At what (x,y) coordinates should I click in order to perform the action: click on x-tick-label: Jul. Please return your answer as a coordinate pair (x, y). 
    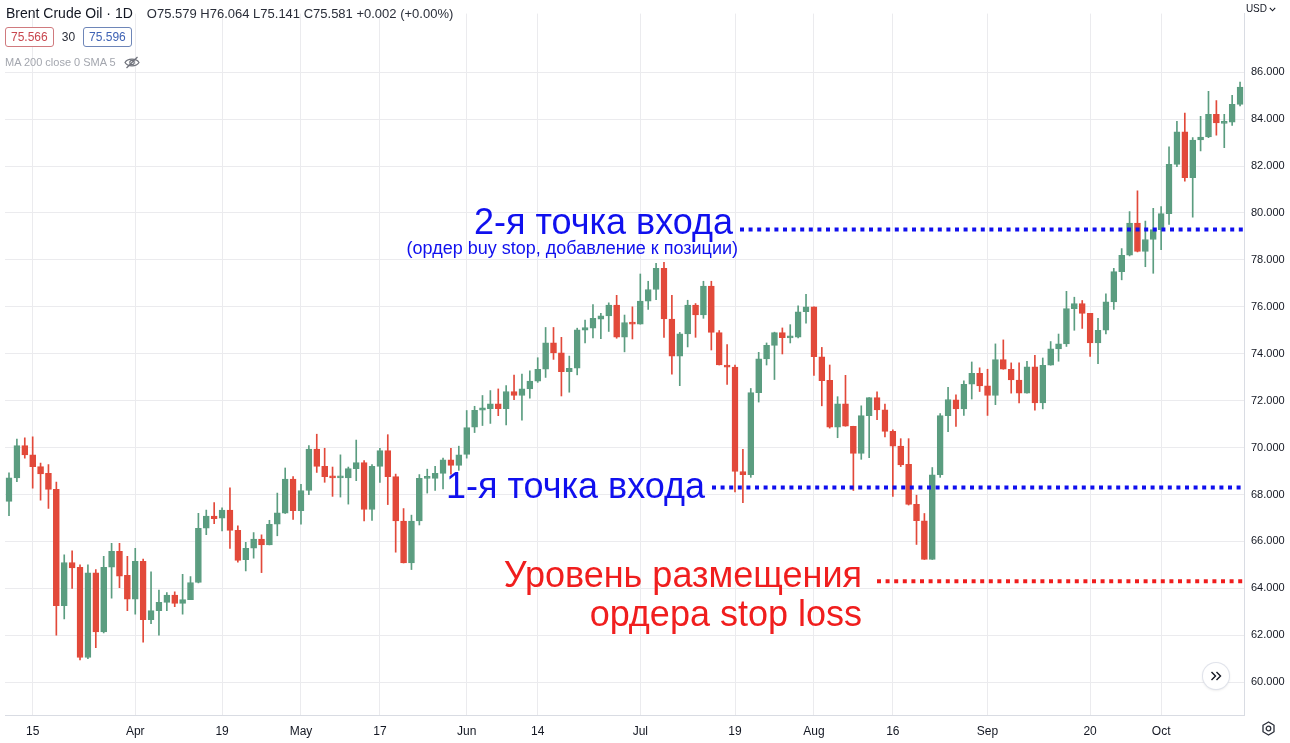
    Looking at the image, I should click on (640, 730).